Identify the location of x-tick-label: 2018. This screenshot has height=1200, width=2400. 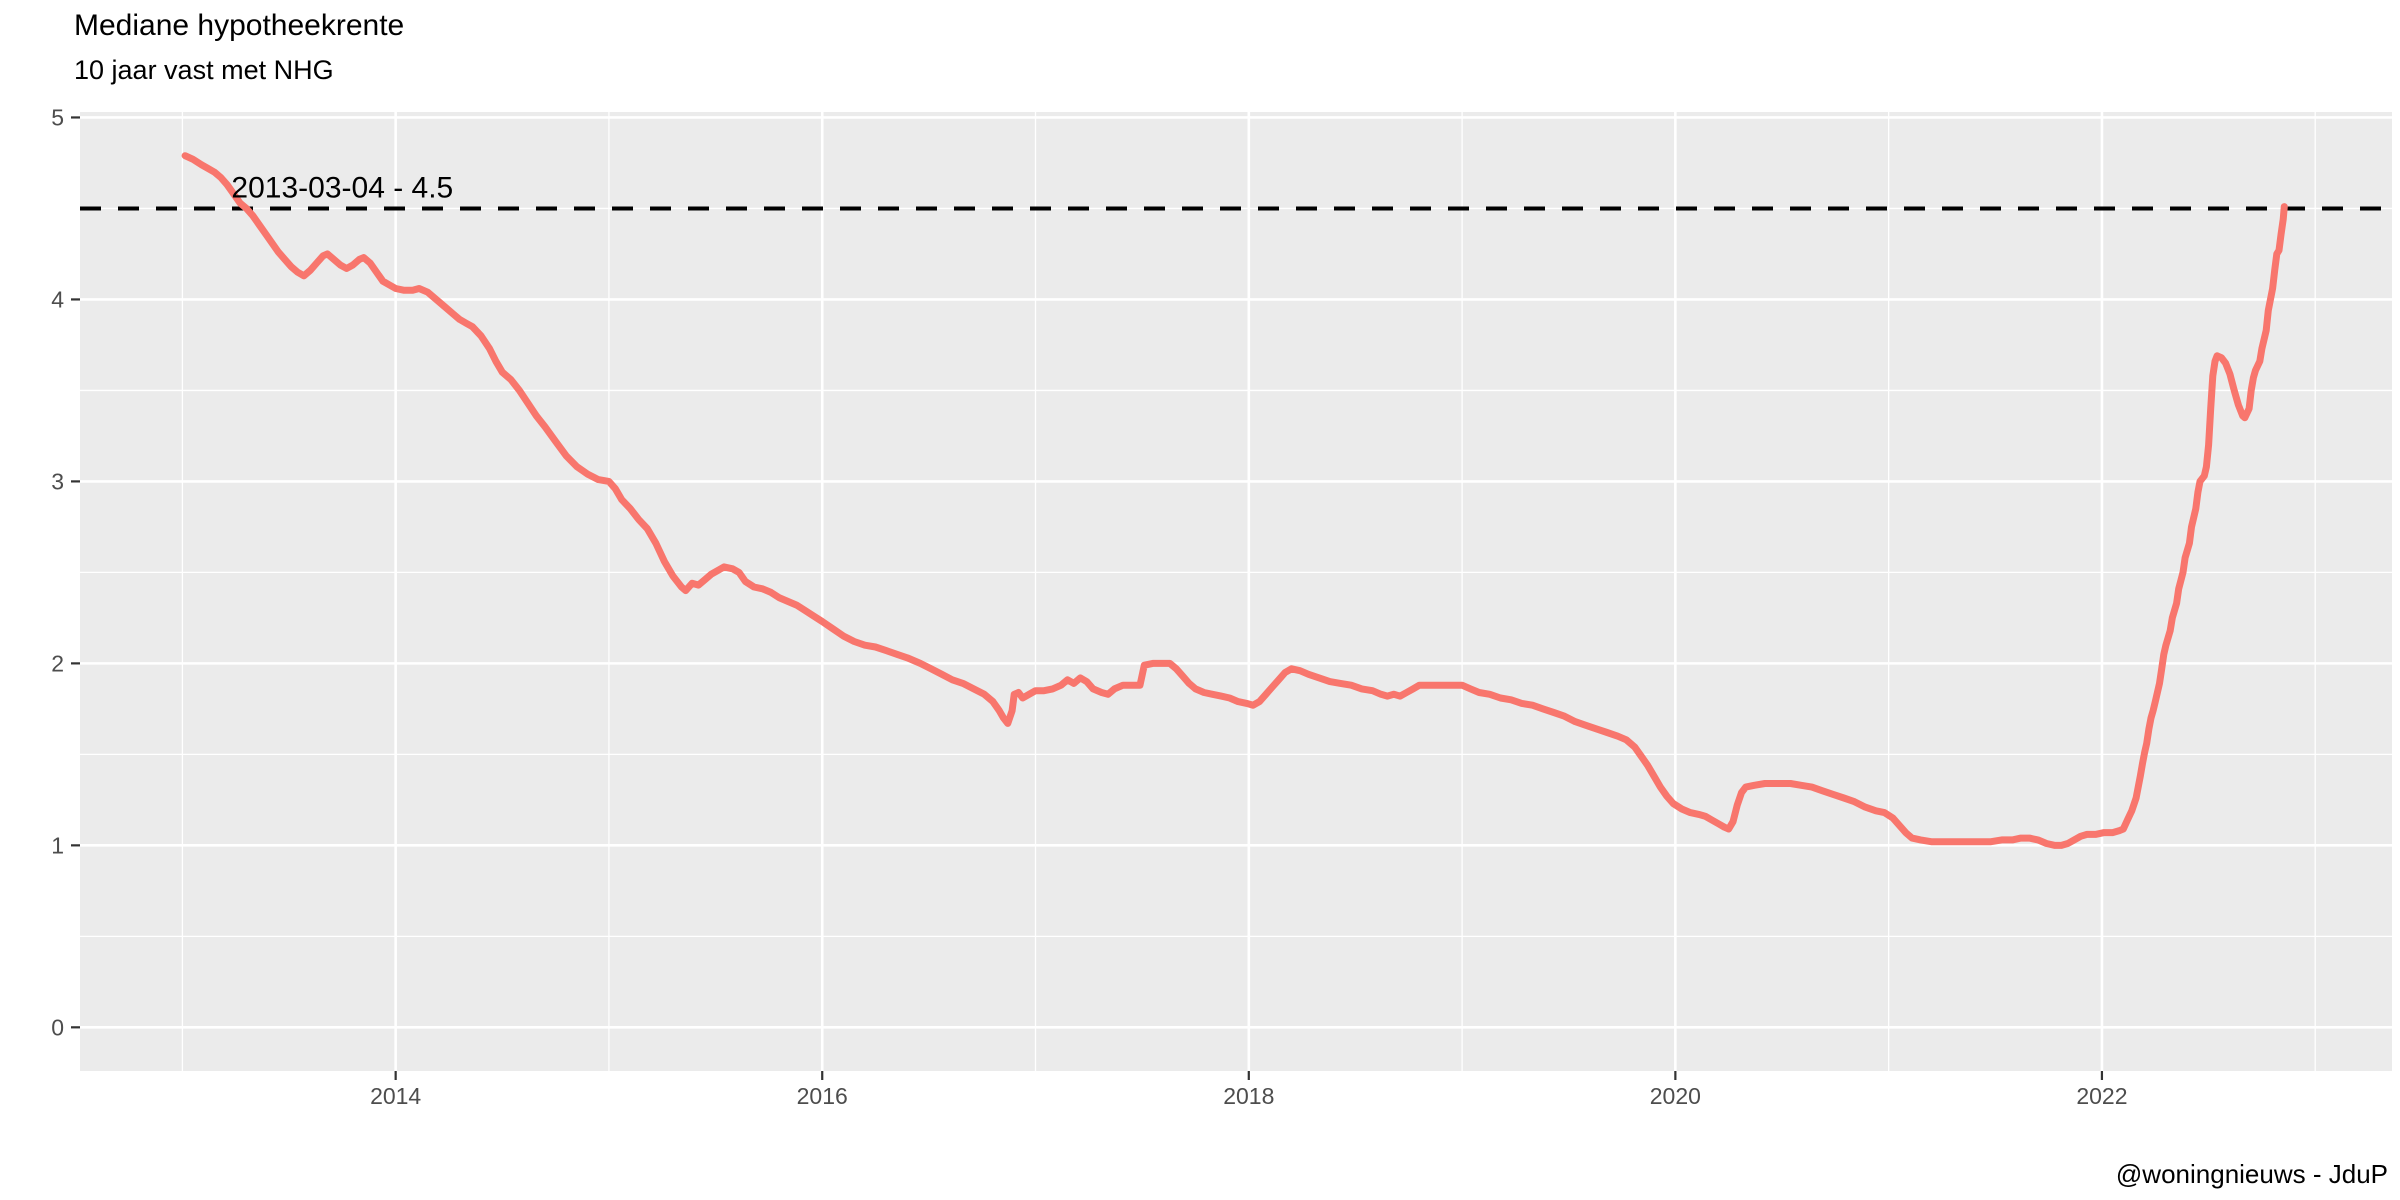
(1248, 1096).